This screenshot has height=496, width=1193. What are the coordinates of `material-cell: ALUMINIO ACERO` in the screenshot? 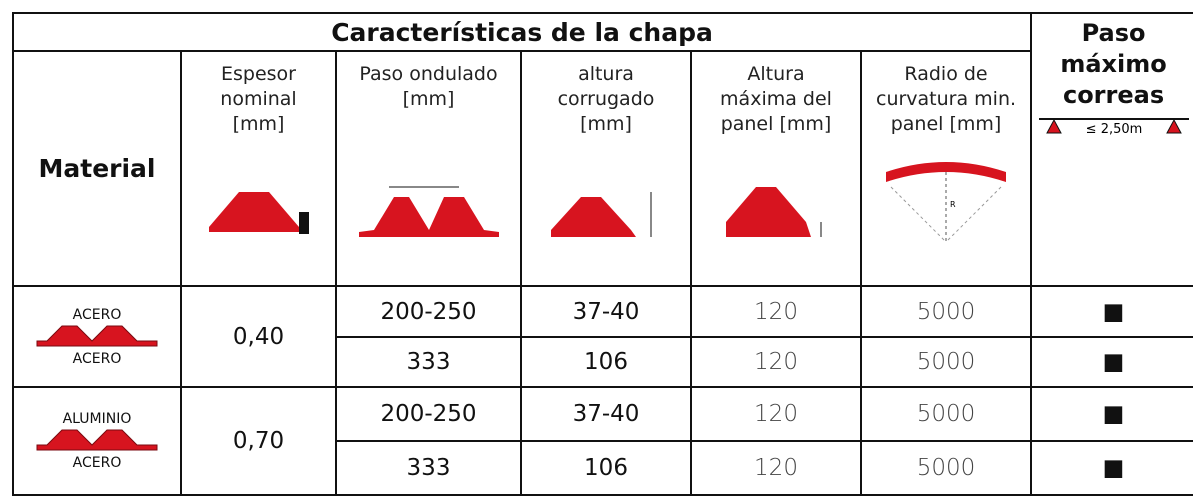 It's located at (97, 441).